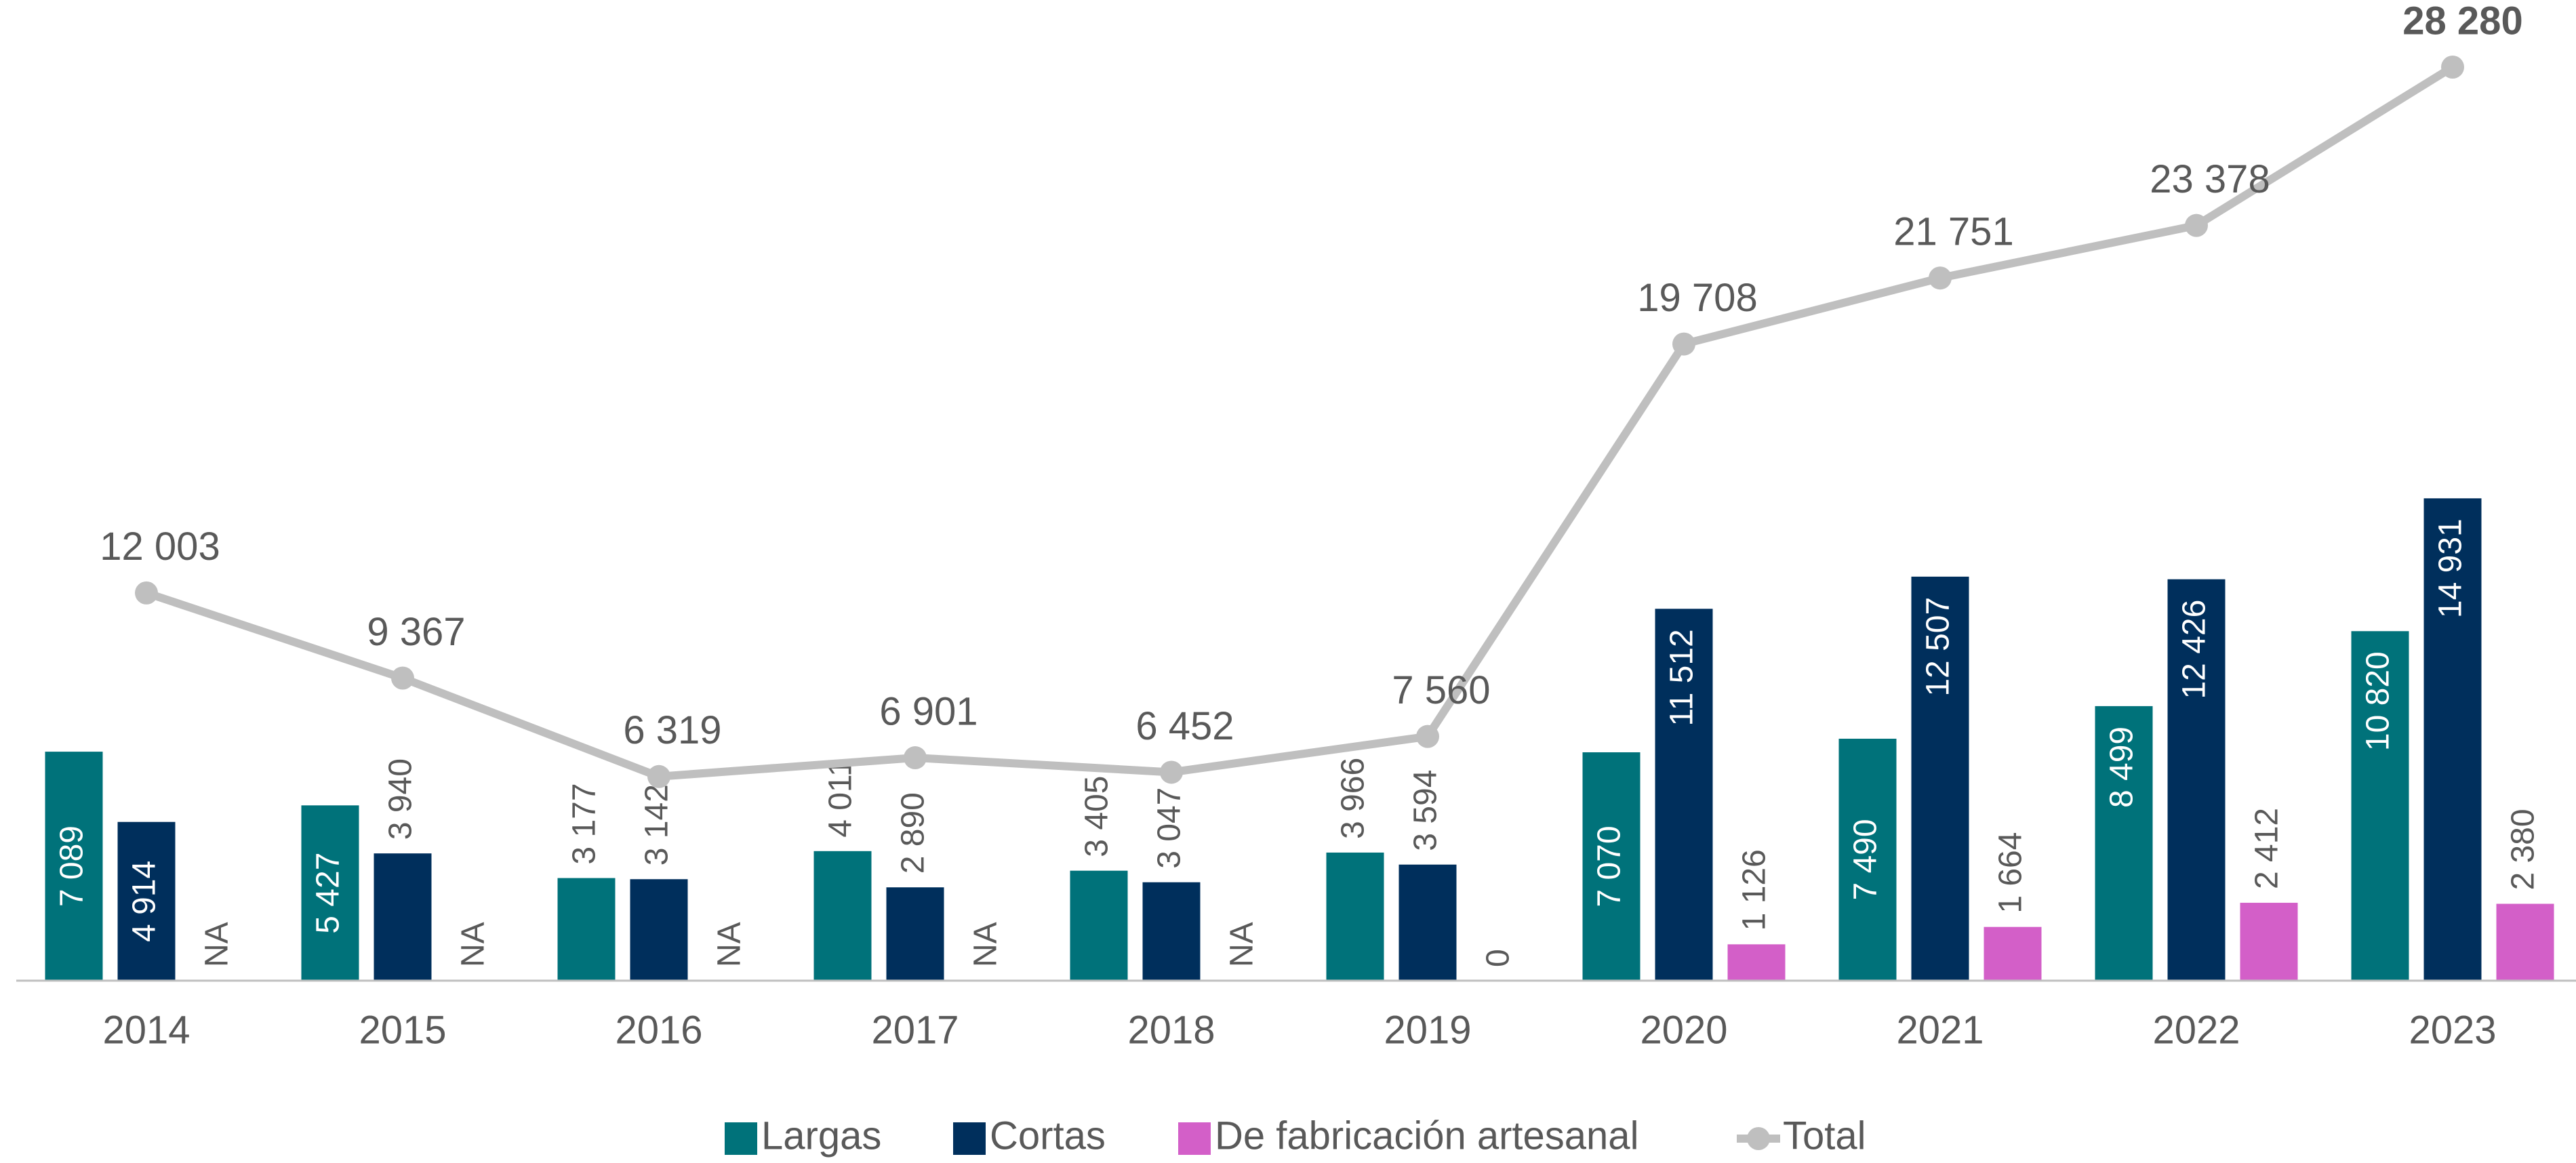 The width and height of the screenshot is (2576, 1163). Describe the element at coordinates (2523, 849) in the screenshot. I see `value-label: 2 380` at that location.